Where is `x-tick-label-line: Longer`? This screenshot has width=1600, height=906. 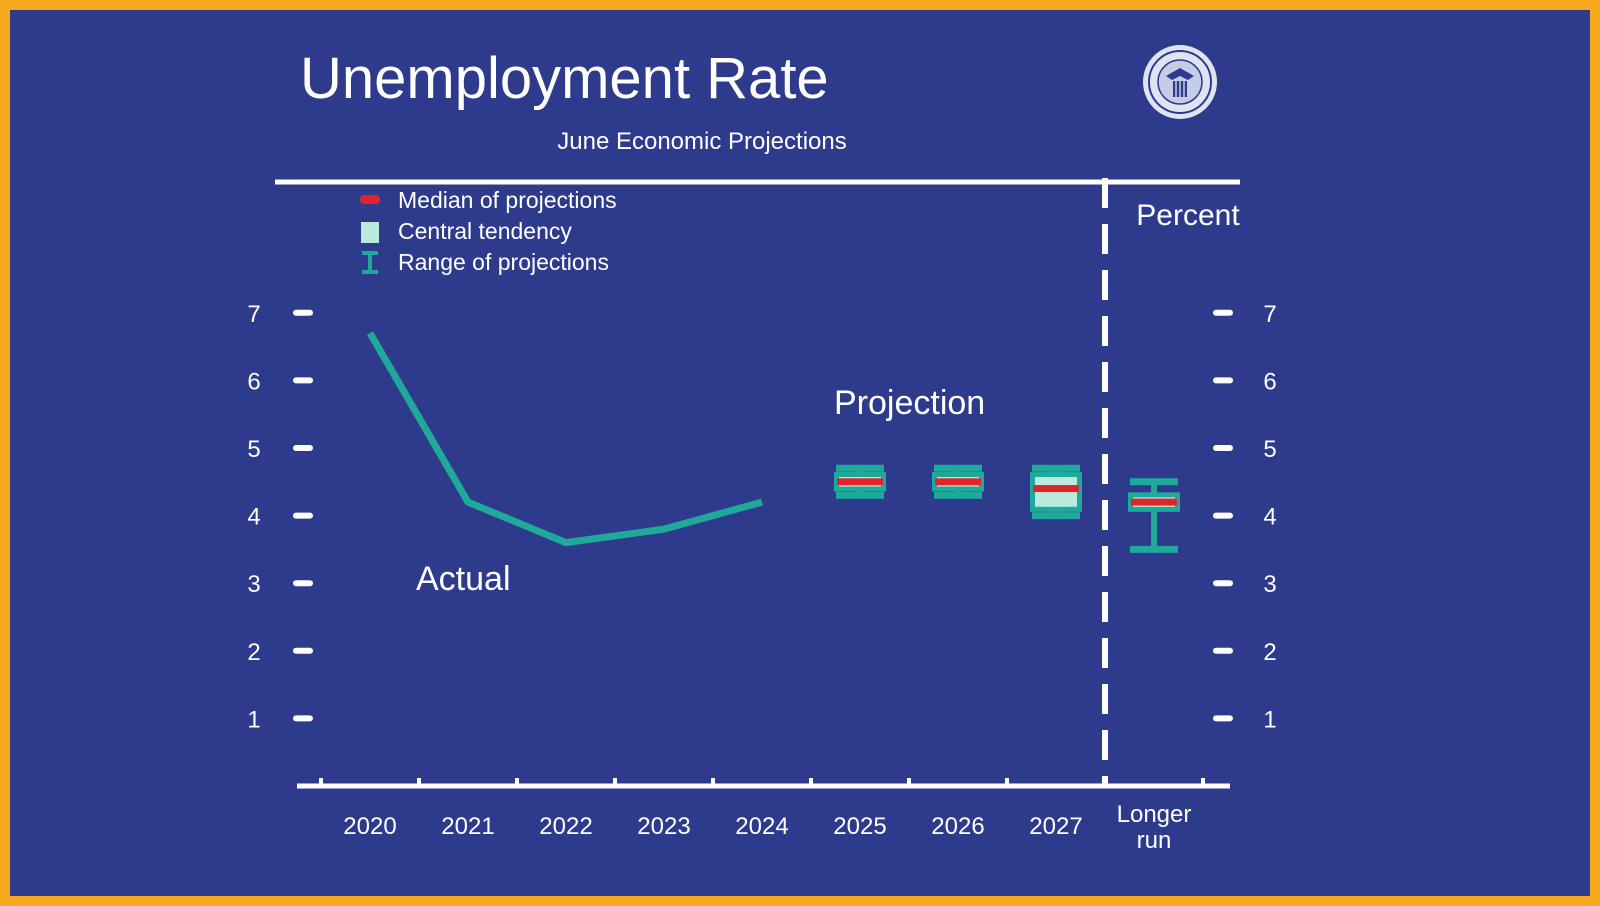
x-tick-label-line: Longer is located at coordinates (1154, 814).